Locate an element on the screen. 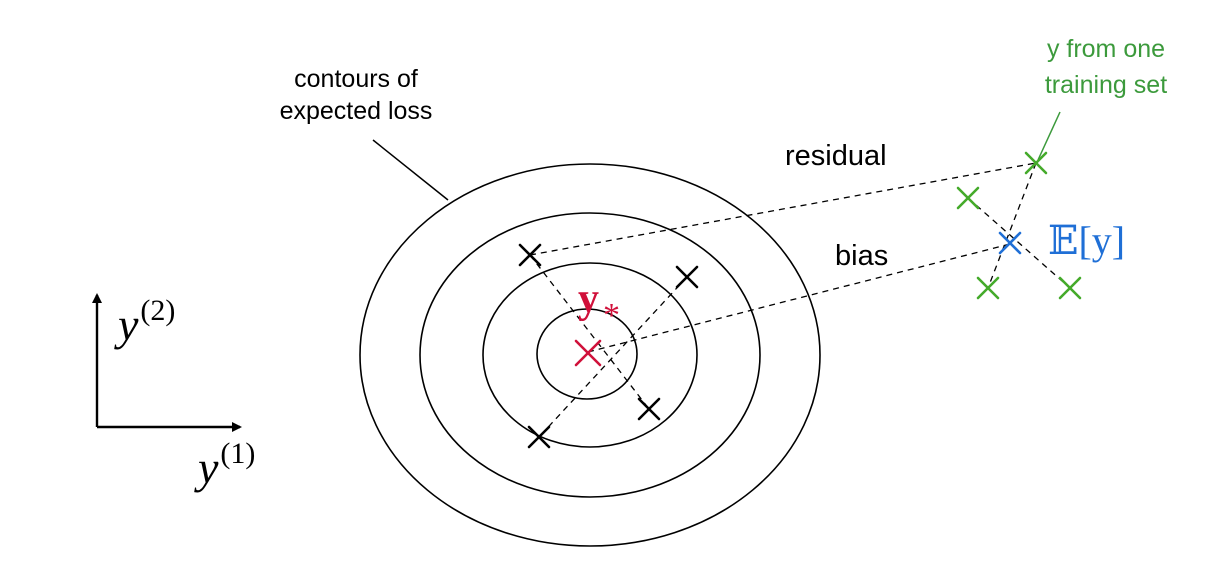 This screenshot has height=570, width=1218. axis-y1-label: y(1) is located at coordinates (224, 465).